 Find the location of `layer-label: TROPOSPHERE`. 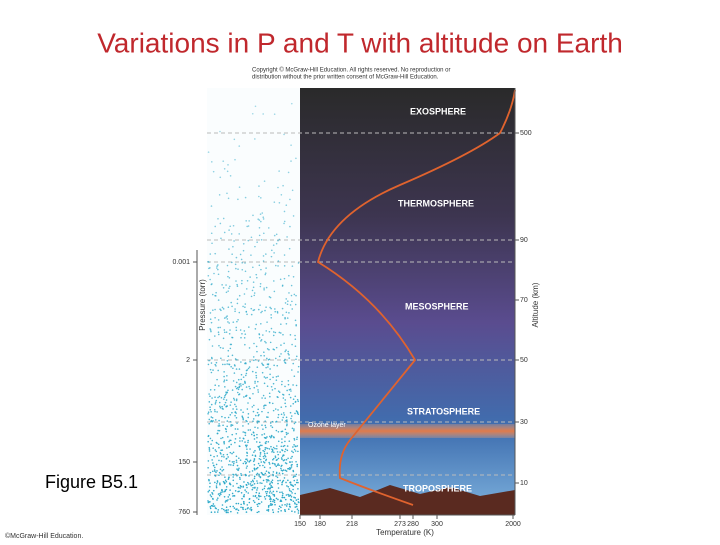

layer-label: TROPOSPHERE is located at coordinates (437, 488).